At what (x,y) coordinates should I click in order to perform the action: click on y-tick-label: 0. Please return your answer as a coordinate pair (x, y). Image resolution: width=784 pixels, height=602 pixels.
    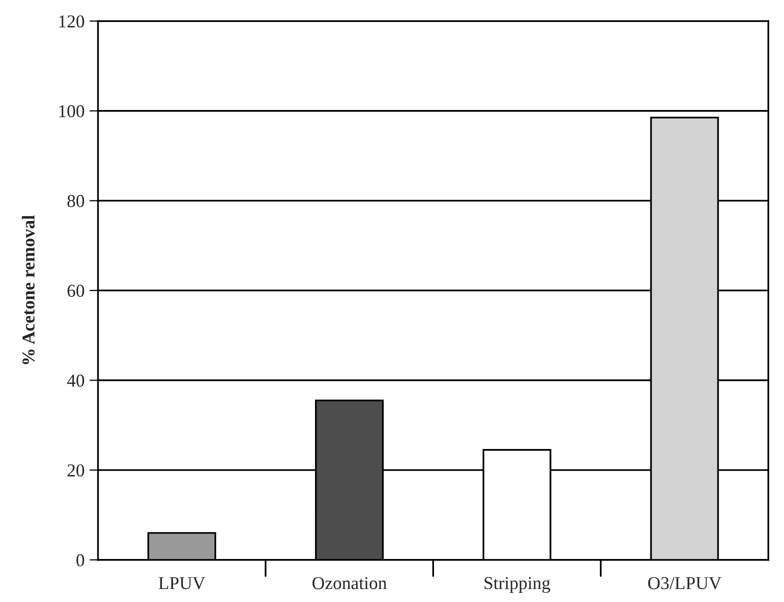
    Looking at the image, I should click on (80, 560).